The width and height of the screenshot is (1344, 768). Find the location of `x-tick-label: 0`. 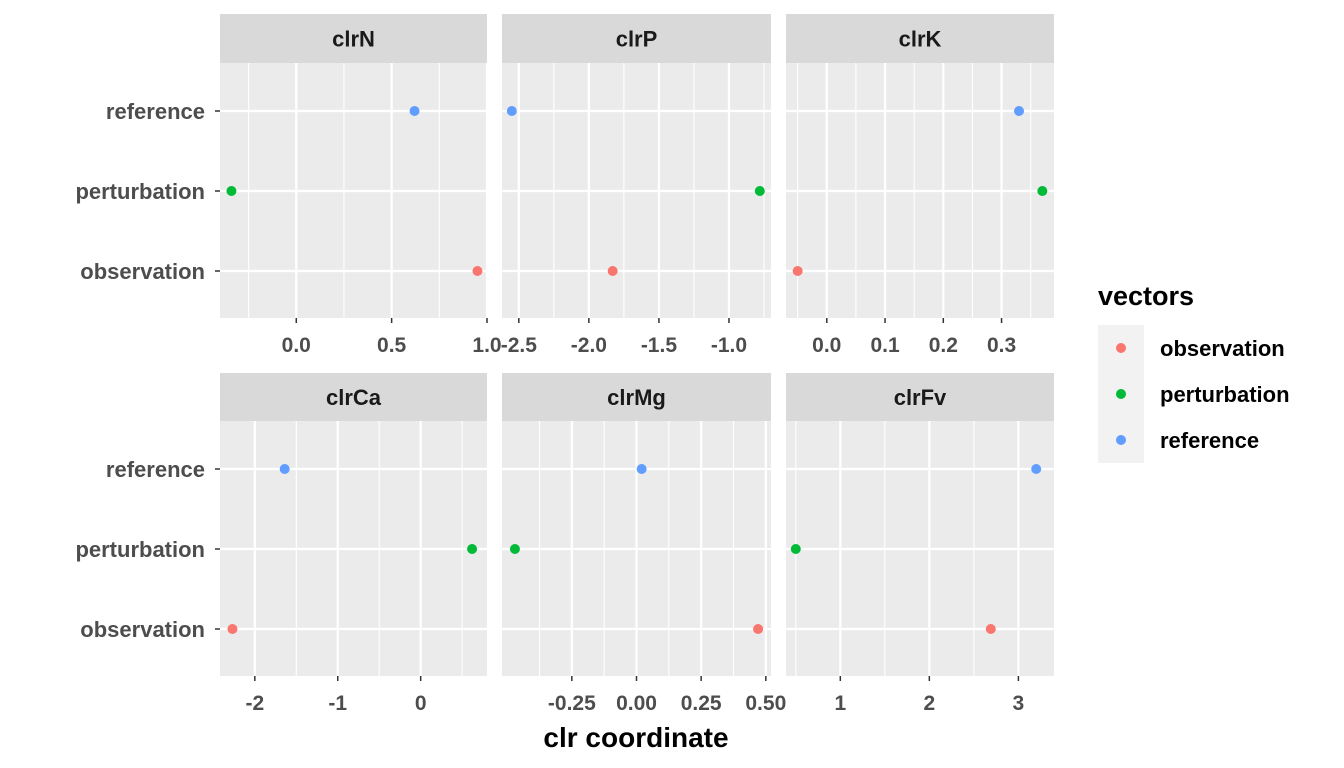

x-tick-label: 0 is located at coordinates (421, 703).